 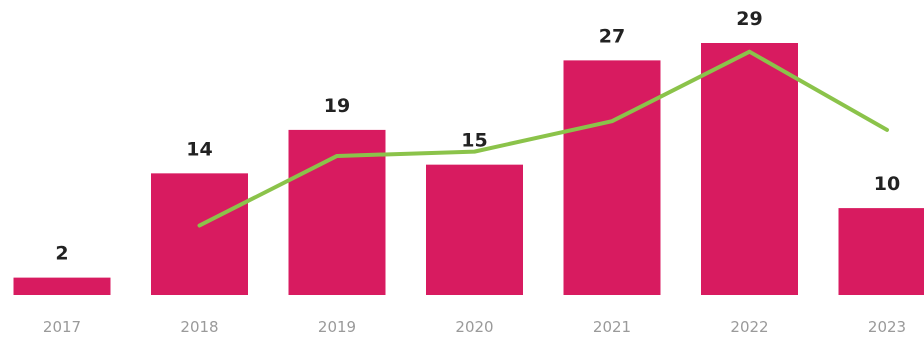 I want to click on bar-2021, so click(x=612, y=178).